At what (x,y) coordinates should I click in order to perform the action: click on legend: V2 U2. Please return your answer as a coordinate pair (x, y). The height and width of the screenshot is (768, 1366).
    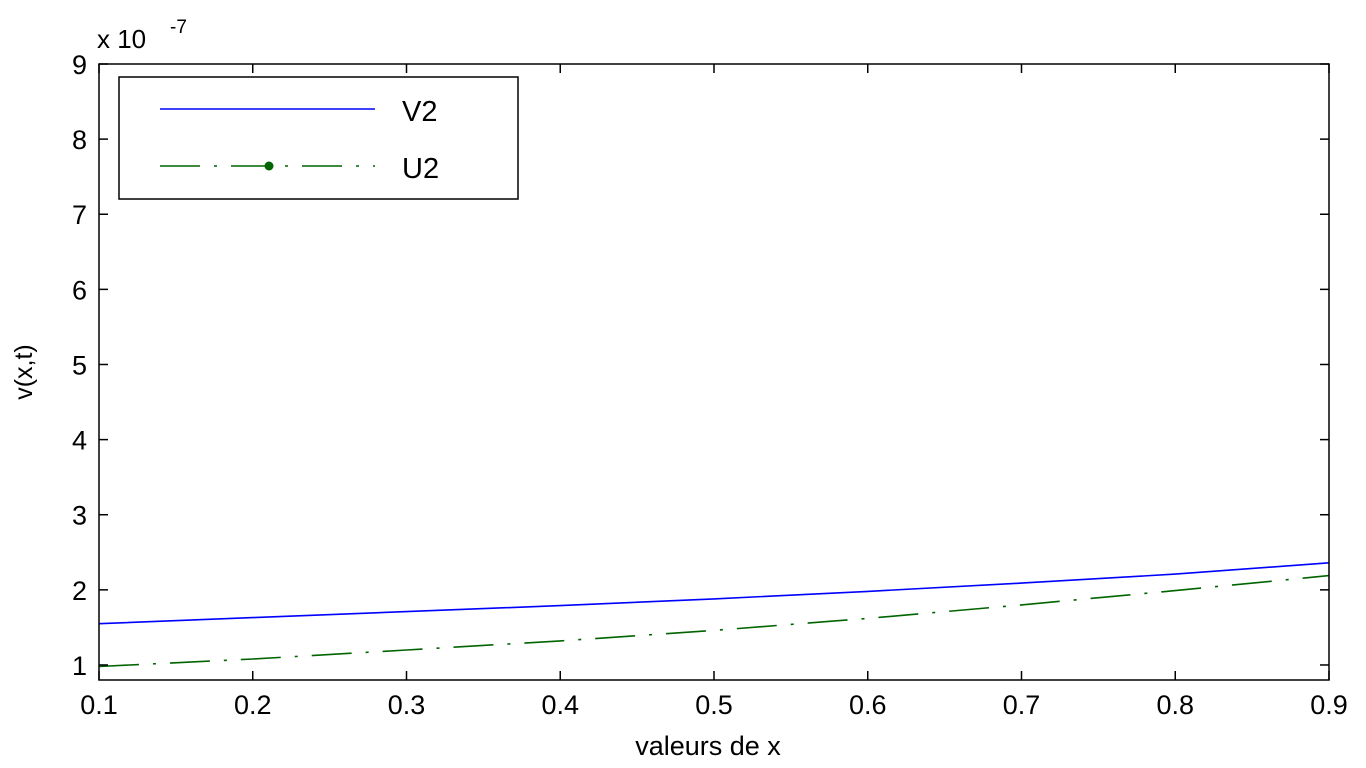
    Looking at the image, I should click on (318, 138).